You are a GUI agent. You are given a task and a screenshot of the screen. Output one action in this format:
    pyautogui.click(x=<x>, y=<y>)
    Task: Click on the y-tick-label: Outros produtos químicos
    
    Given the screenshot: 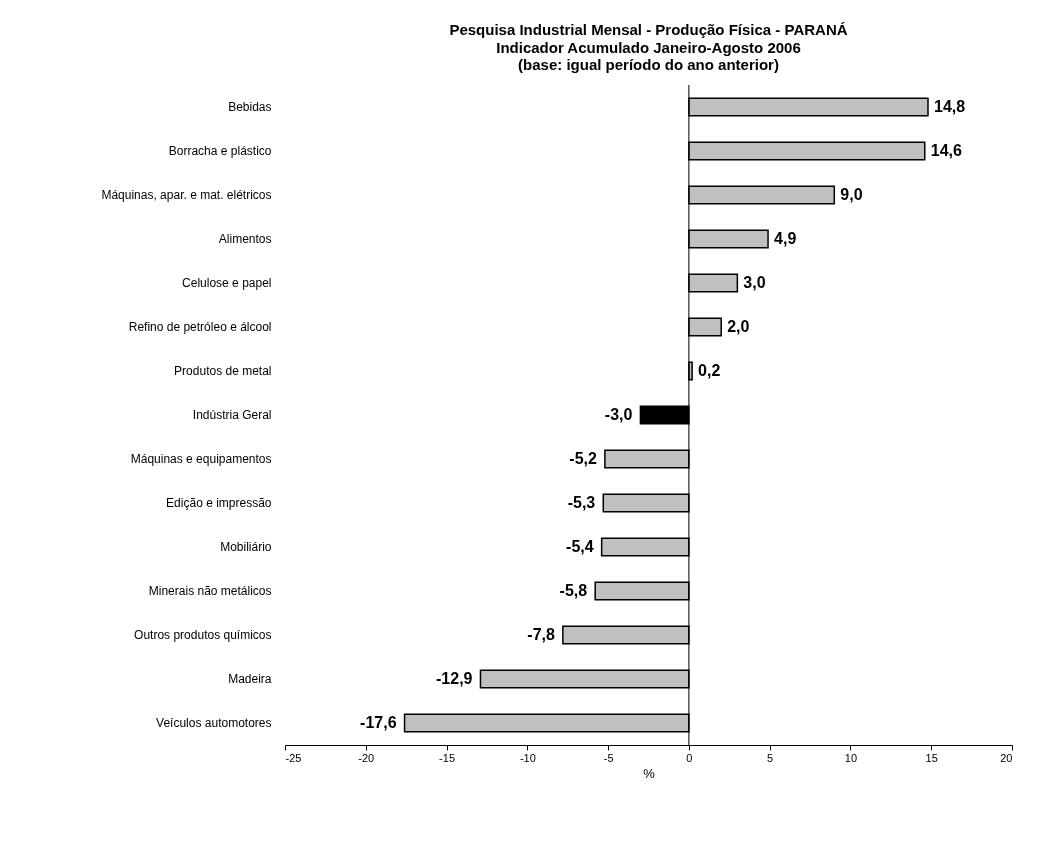 What is the action you would take?
    pyautogui.click(x=203, y=635)
    